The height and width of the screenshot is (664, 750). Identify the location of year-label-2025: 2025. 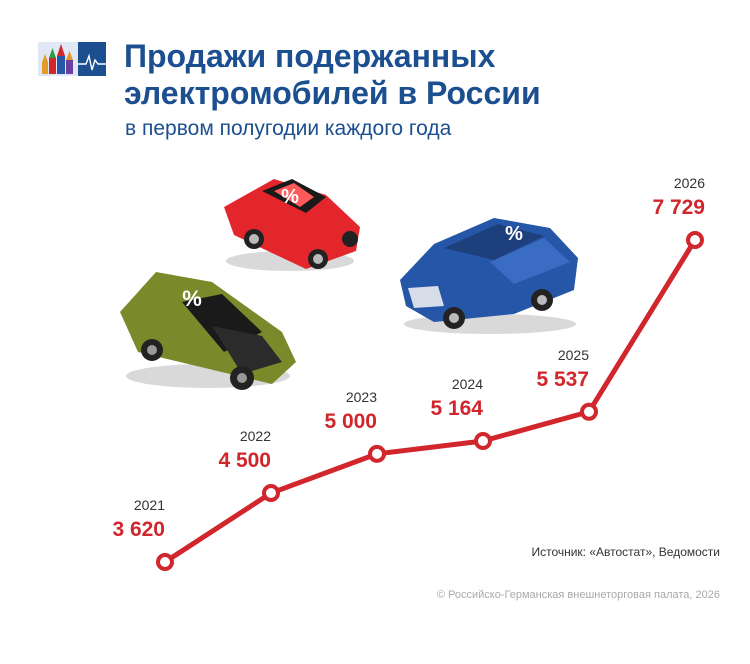
(573, 355).